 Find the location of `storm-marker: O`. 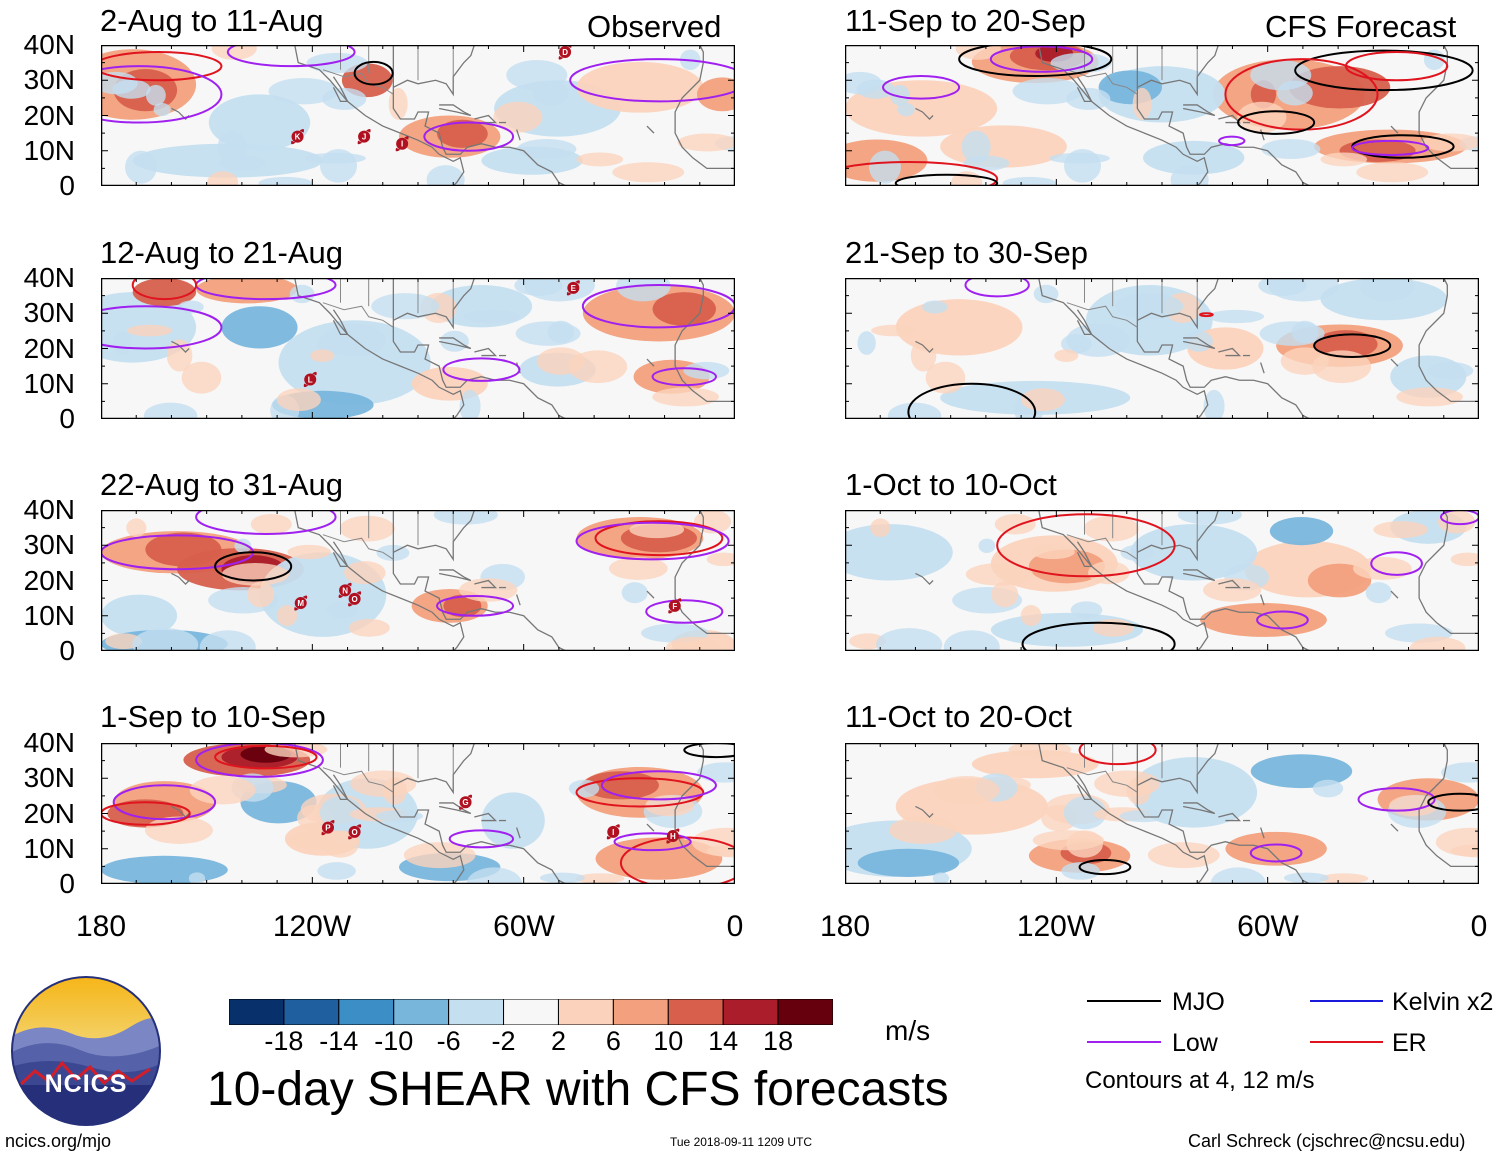

storm-marker: O is located at coordinates (355, 599).